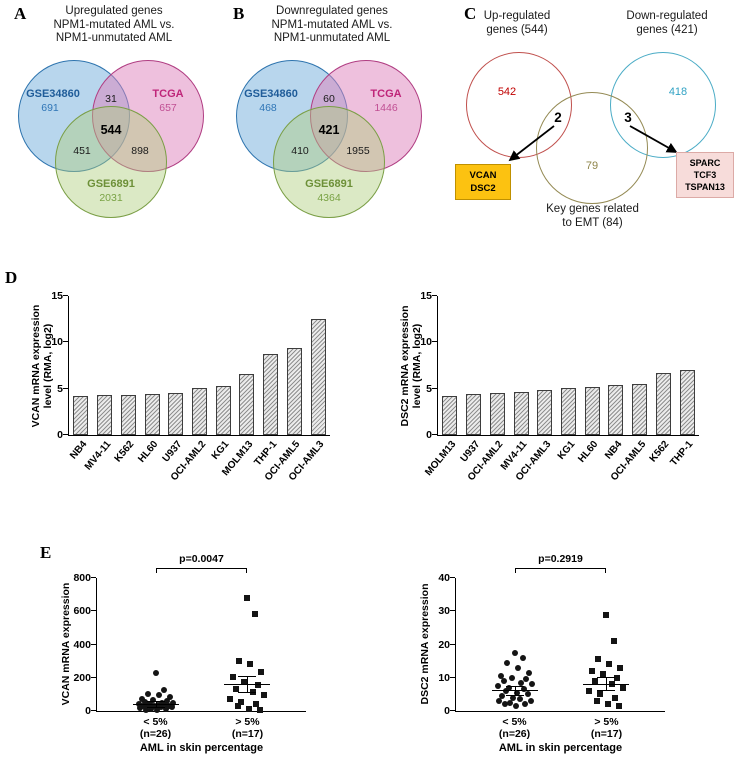 The width and height of the screenshot is (735, 760). What do you see at coordinates (36, 366) in the screenshot?
I see `y-axis-label-line1: VCAN mRNA expression` at bounding box center [36, 366].